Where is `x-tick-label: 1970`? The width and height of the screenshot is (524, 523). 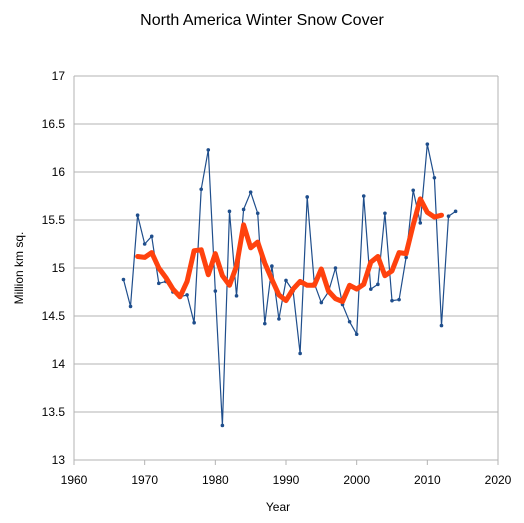
x-tick-label: 1970 is located at coordinates (144, 480).